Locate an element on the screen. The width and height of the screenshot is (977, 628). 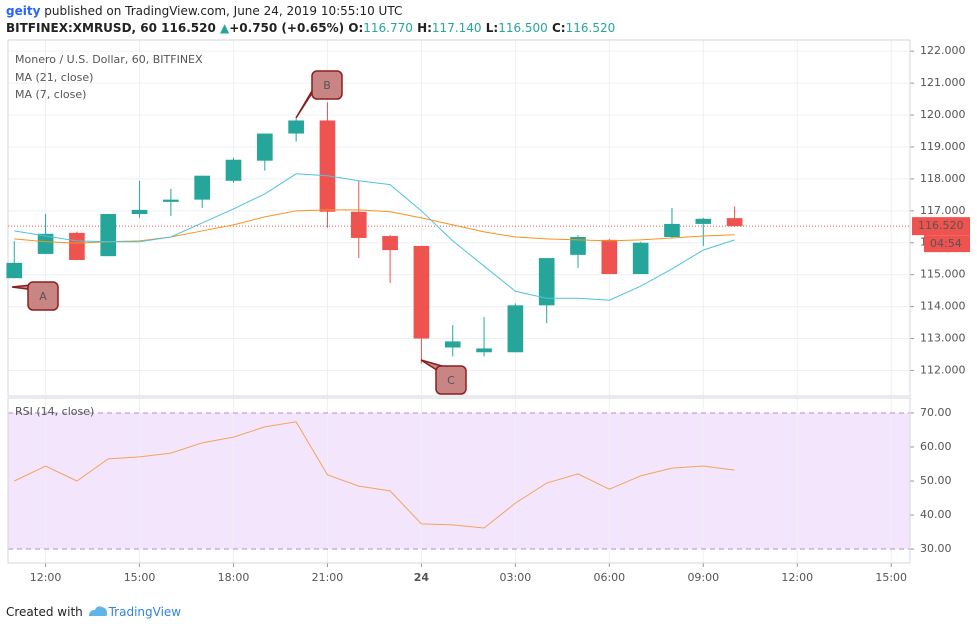
y-tick-label: 60.00 is located at coordinates (936, 446).